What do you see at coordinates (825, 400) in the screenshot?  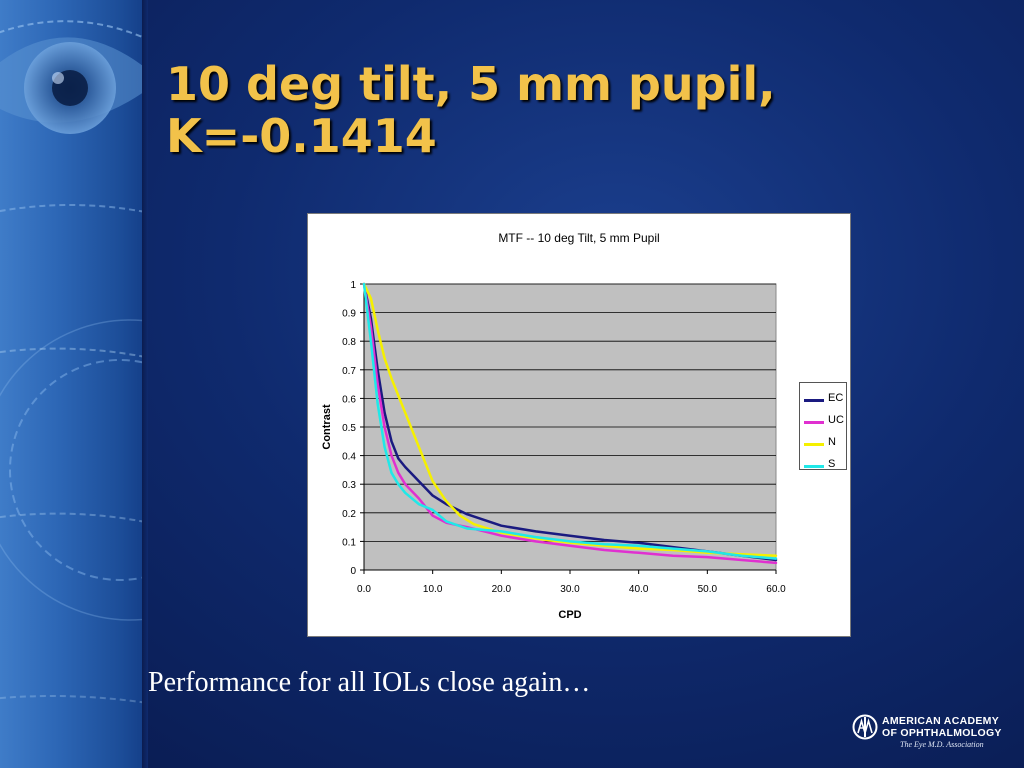 I see `legend-item-ec: EC` at bounding box center [825, 400].